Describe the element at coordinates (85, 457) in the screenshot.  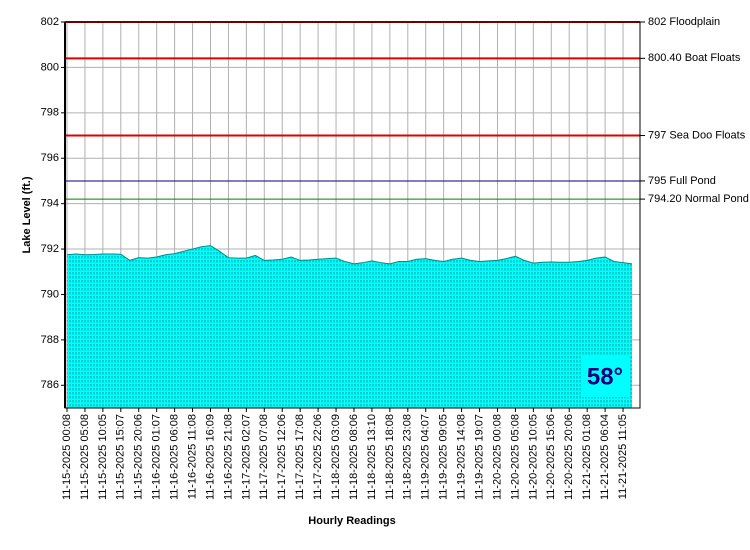
I see `x-tick-label: 11-15-2025 05:08` at that location.